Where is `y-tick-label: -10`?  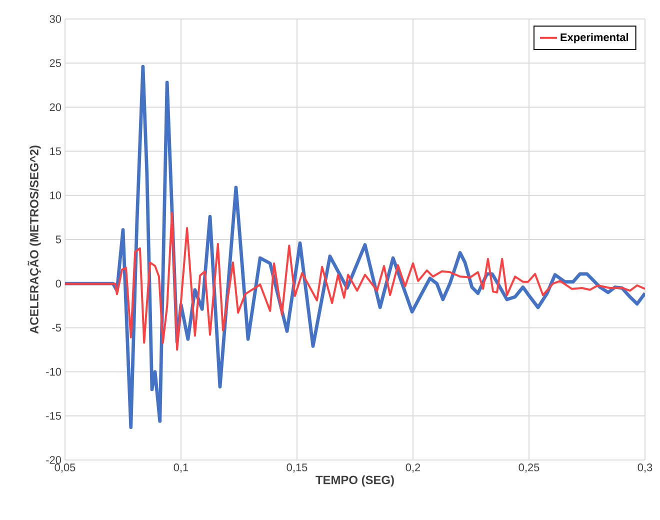 y-tick-label: -10 is located at coordinates (54, 372).